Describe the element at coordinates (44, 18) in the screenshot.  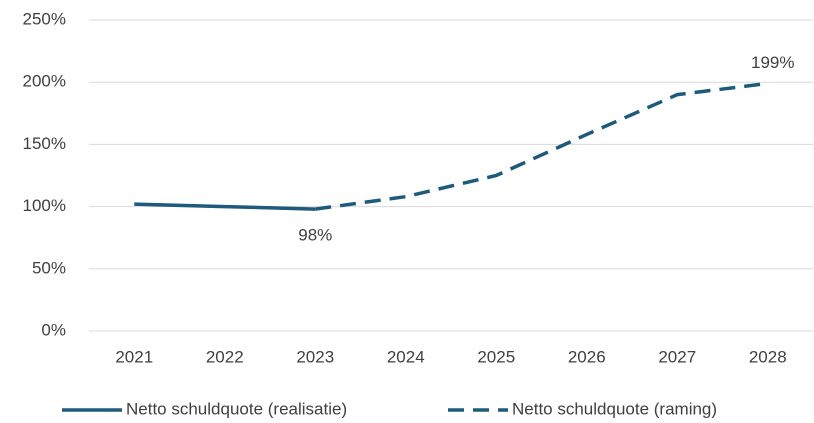
I see `y-tick-label: 250%` at that location.